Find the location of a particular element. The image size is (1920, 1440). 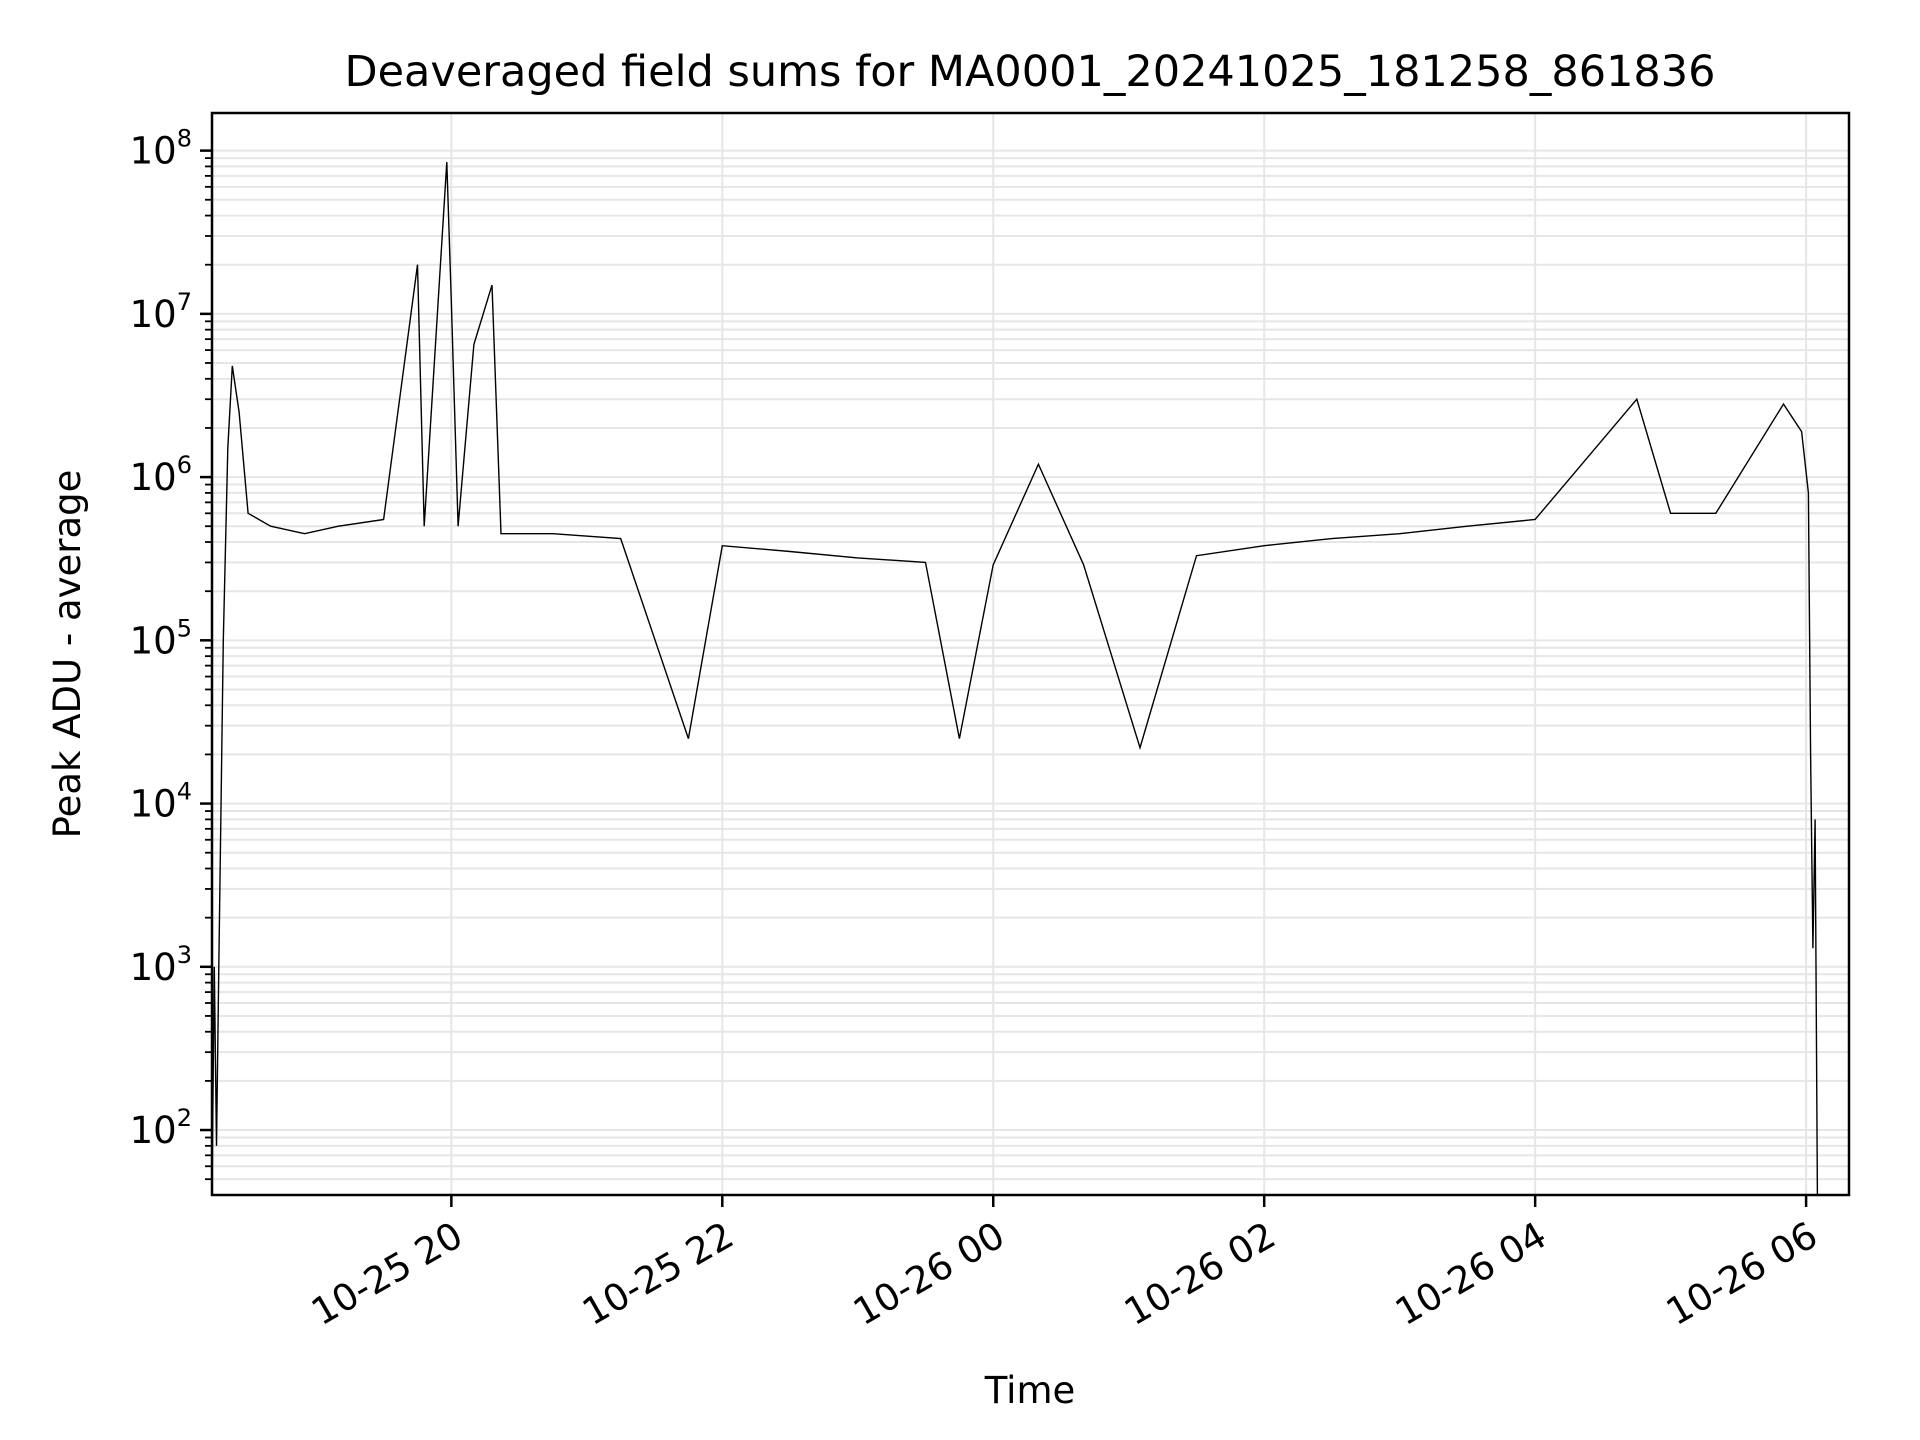

y-tick-label: 10⁸ is located at coordinates (161, 149).